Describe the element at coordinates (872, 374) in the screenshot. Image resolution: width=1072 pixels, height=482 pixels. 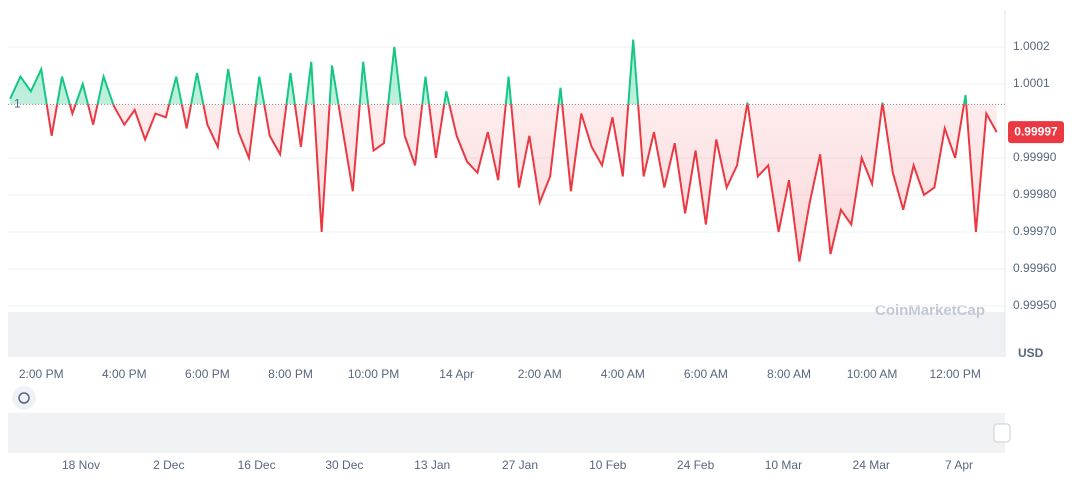
I see `x-tick-label: 10:00 AM` at that location.